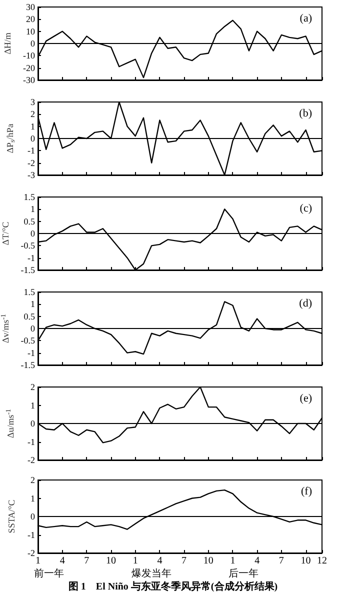  Describe the element at coordinates (243, 574) in the screenshot. I see `text: 后一年` at that location.